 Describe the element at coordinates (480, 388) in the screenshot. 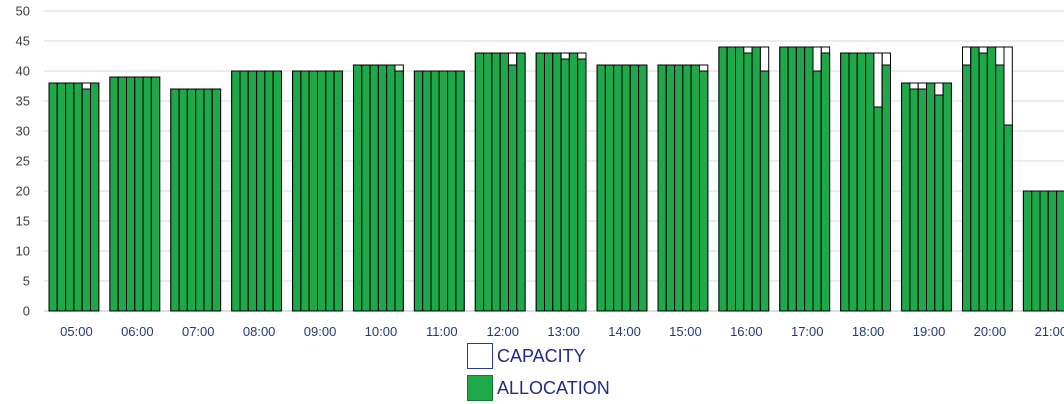

I see `allocation-swatch` at that location.